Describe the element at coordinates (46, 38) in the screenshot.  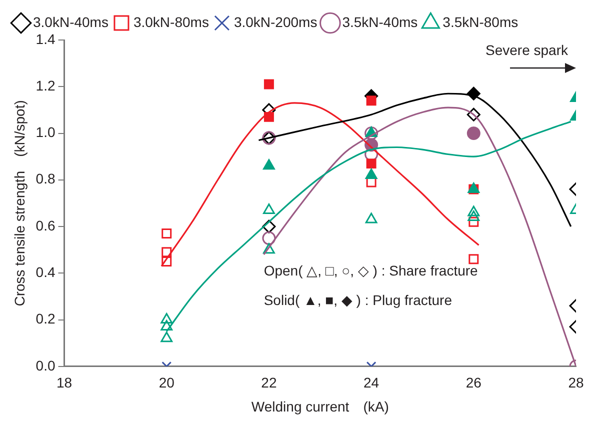
I see `y-tick-label: 1.4` at that location.